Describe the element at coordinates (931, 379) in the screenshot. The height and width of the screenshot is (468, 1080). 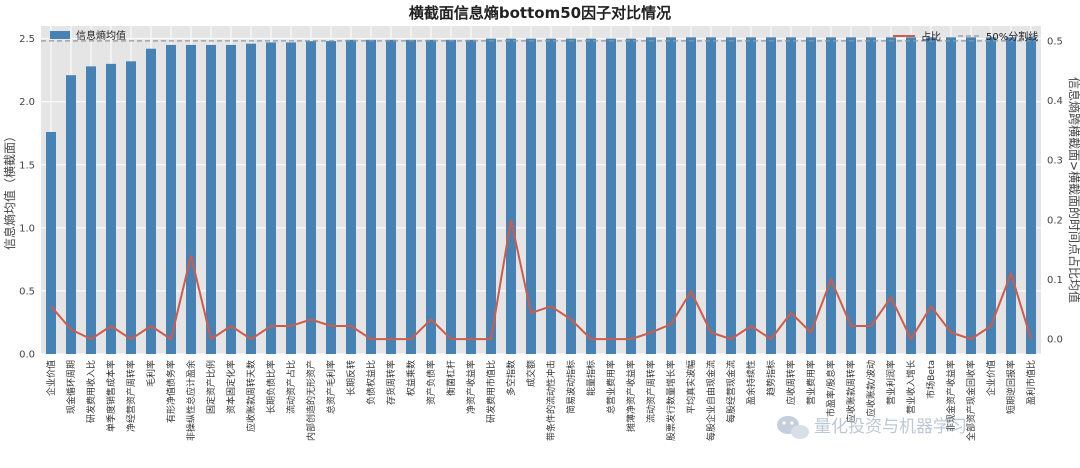
I see `x-tick-label: 市场Beta` at that location.